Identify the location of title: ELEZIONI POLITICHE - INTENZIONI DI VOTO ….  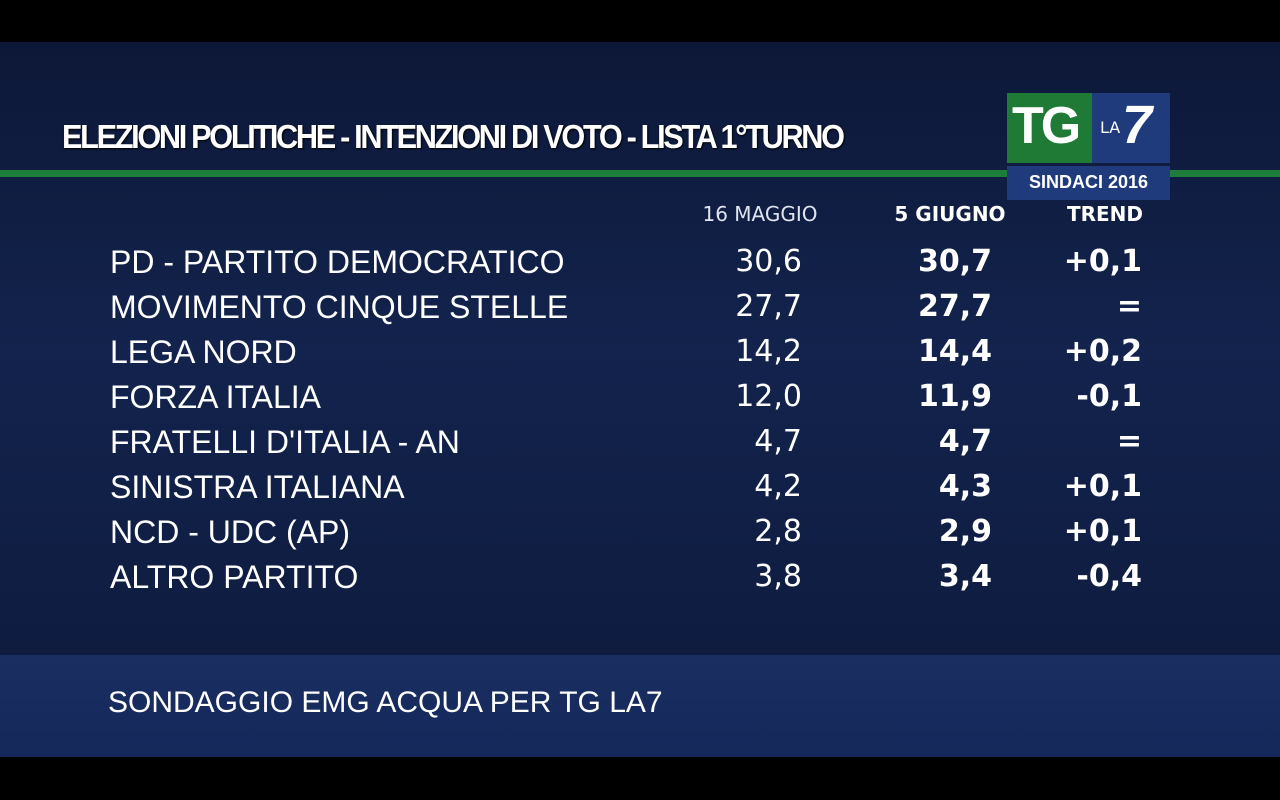
(453, 136).